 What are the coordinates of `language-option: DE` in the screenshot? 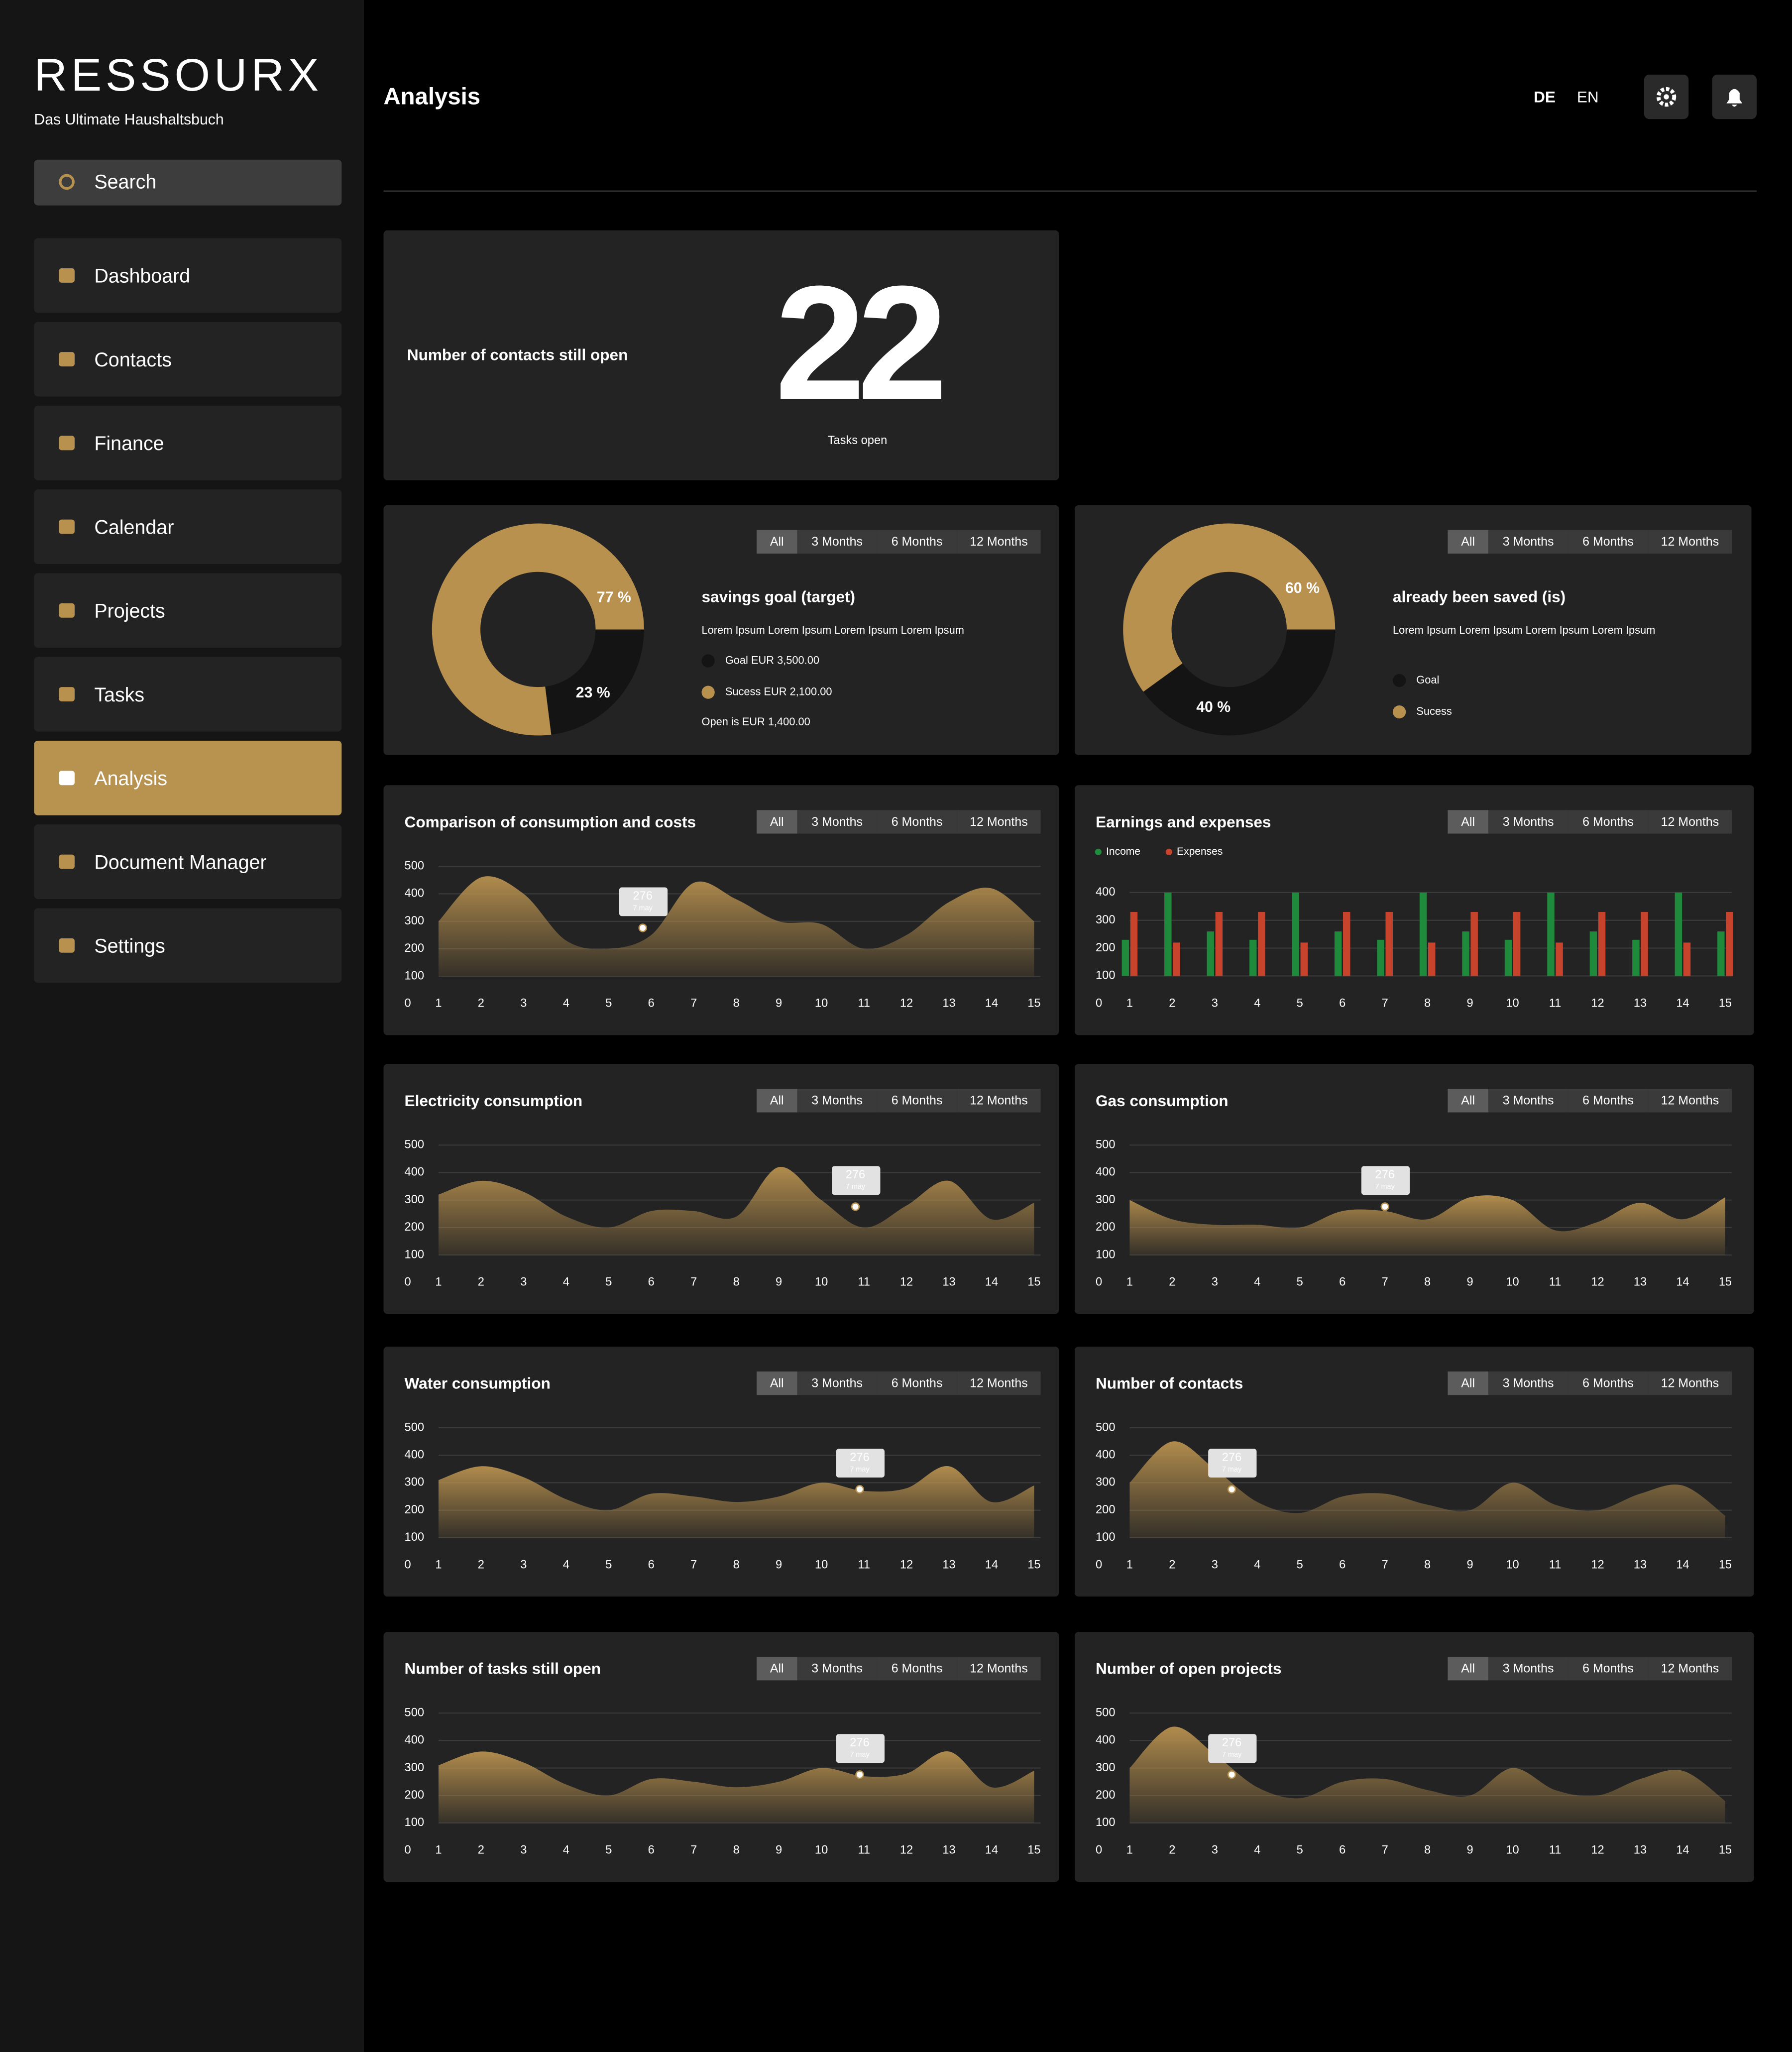 It's located at (1545, 97).